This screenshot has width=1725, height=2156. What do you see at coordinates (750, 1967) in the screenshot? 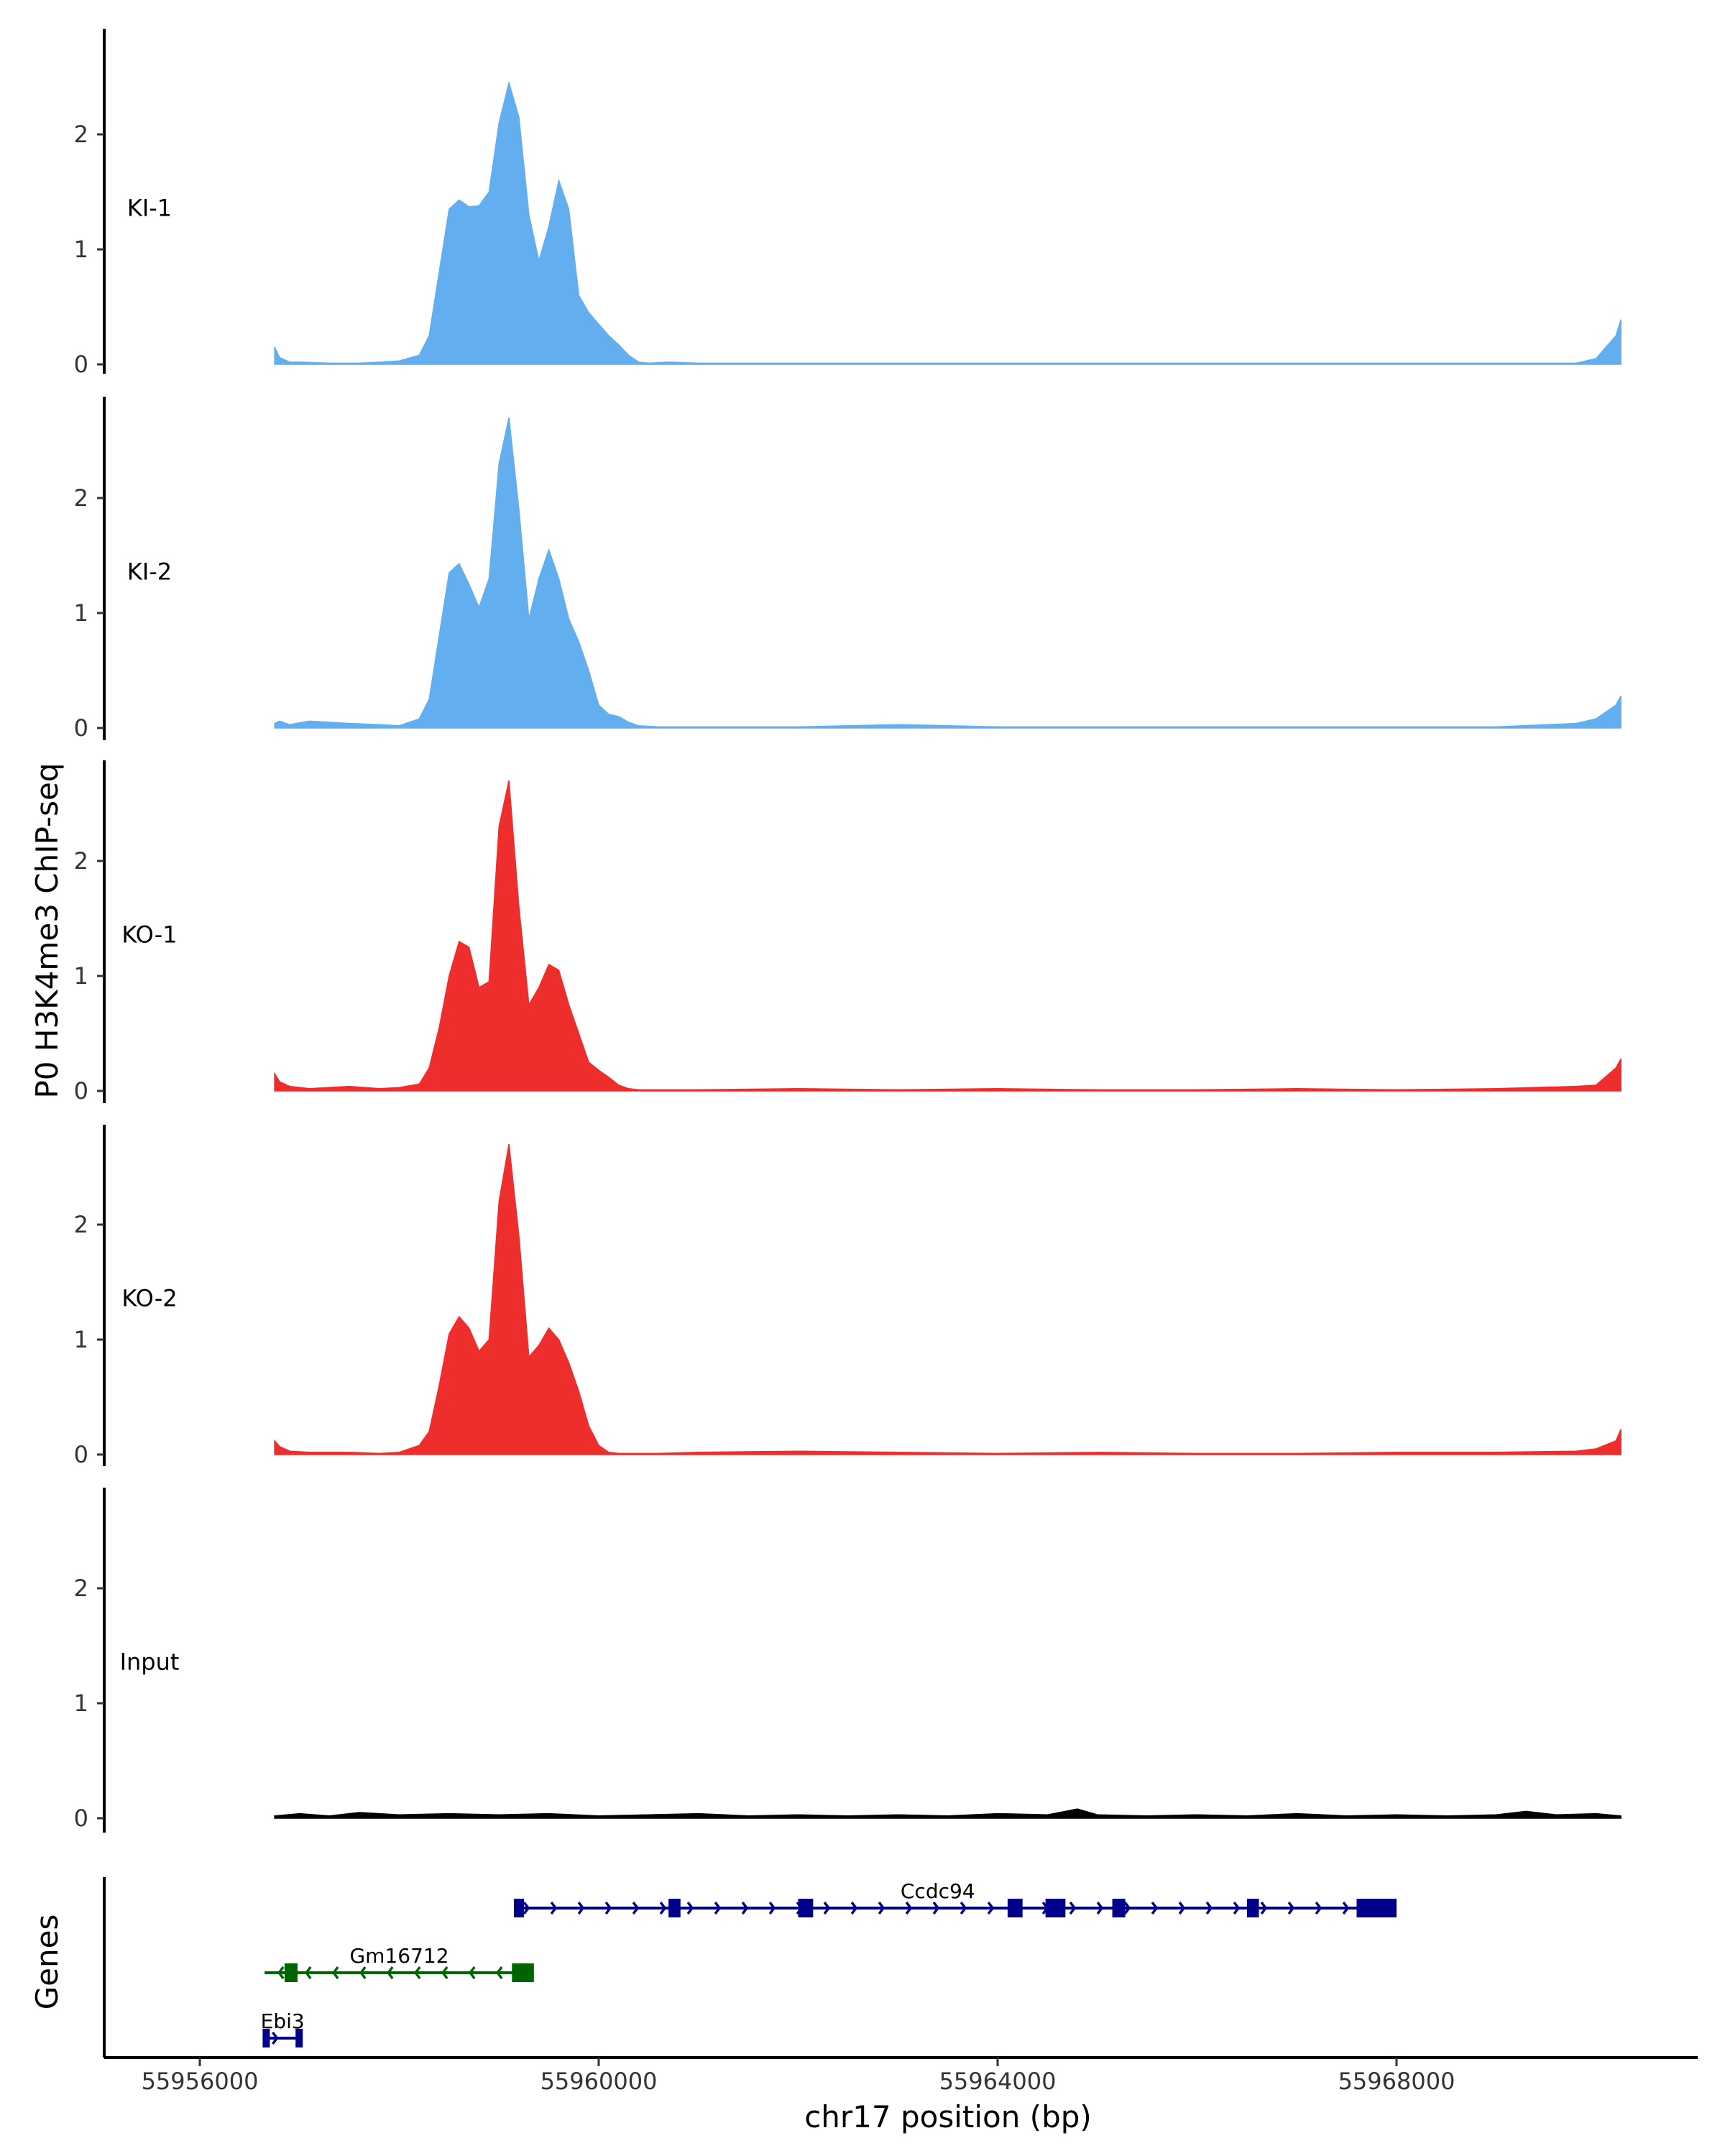
I see `gene-annotation-panel: Ccdc94 Gm16712 Ebi3` at bounding box center [750, 1967].